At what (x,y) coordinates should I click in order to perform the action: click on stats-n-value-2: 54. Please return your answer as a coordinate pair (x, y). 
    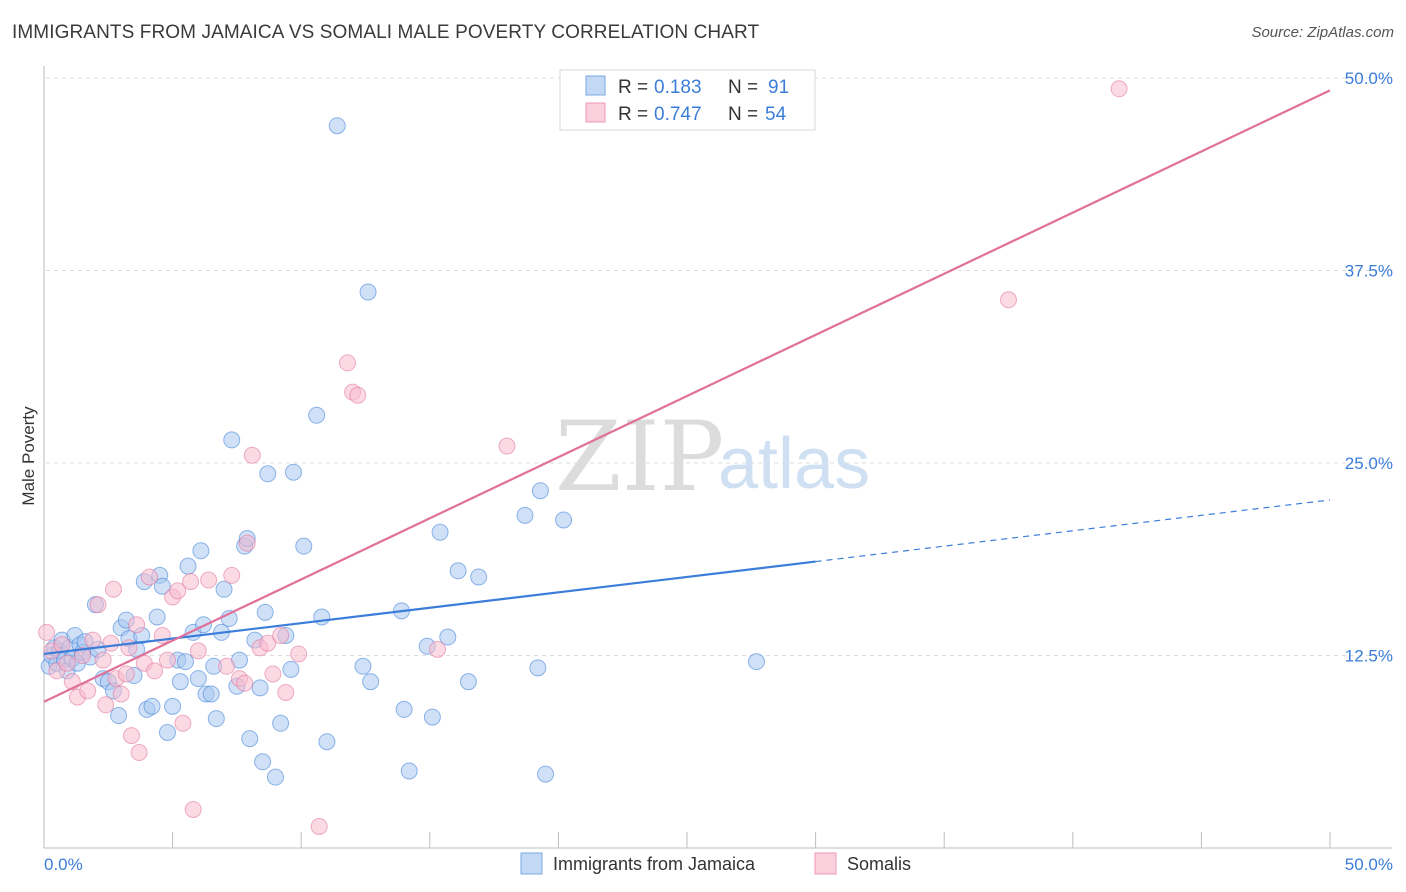
    Looking at the image, I should click on (776, 114).